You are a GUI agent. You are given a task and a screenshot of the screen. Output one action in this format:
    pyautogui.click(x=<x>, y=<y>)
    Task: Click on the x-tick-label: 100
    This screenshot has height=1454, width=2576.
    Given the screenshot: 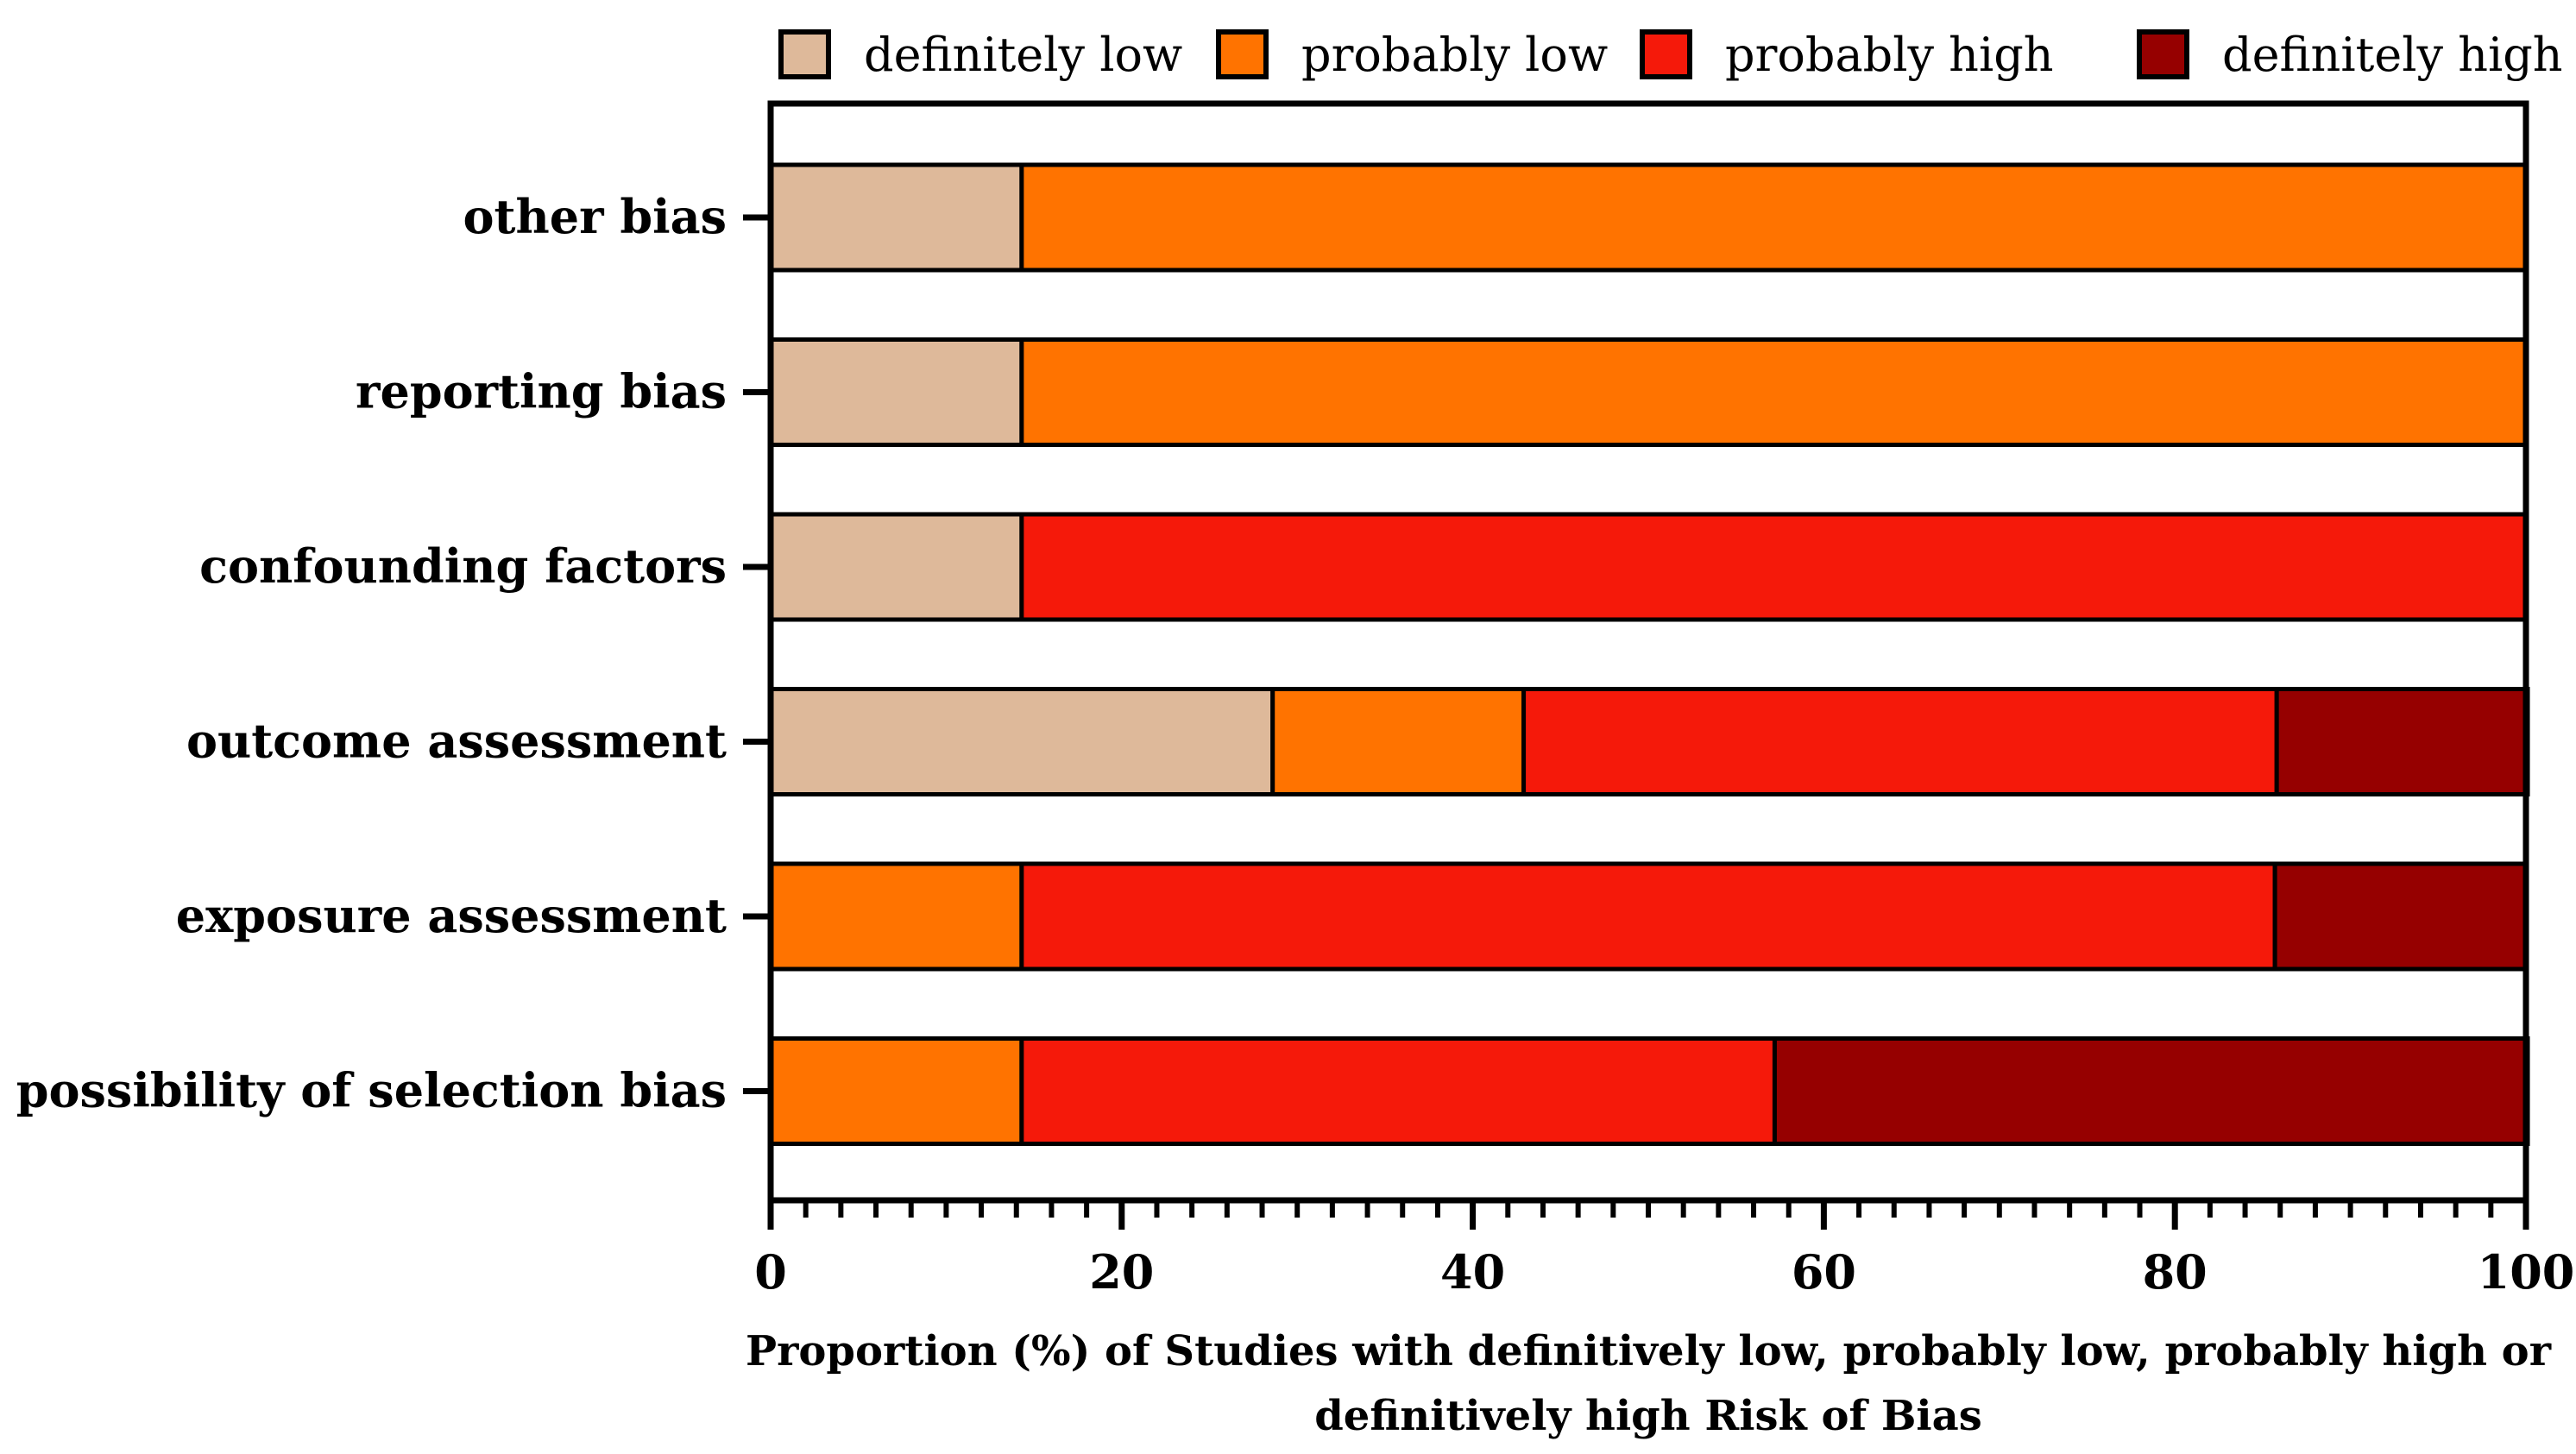 What is the action you would take?
    pyautogui.click(x=2526, y=1272)
    